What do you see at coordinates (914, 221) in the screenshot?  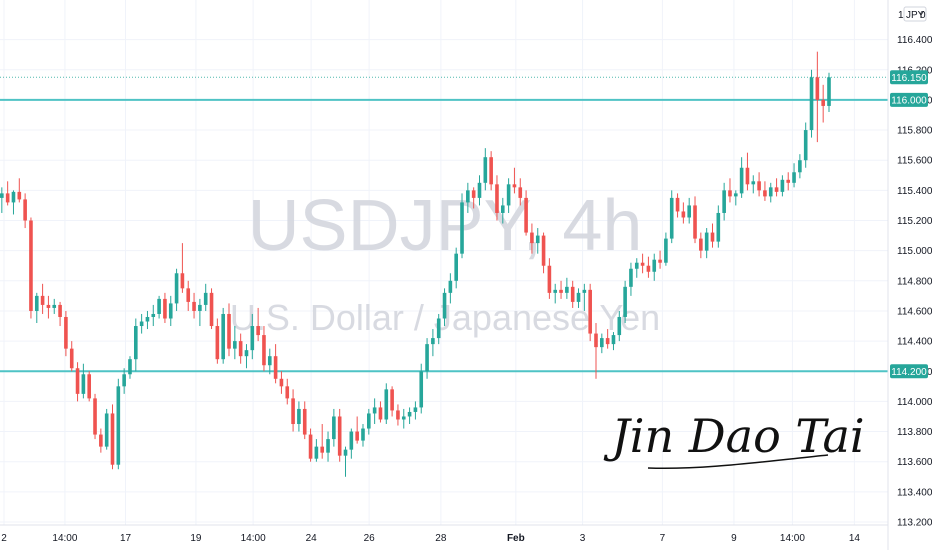 I see `price-tick-label: 115.200` at bounding box center [914, 221].